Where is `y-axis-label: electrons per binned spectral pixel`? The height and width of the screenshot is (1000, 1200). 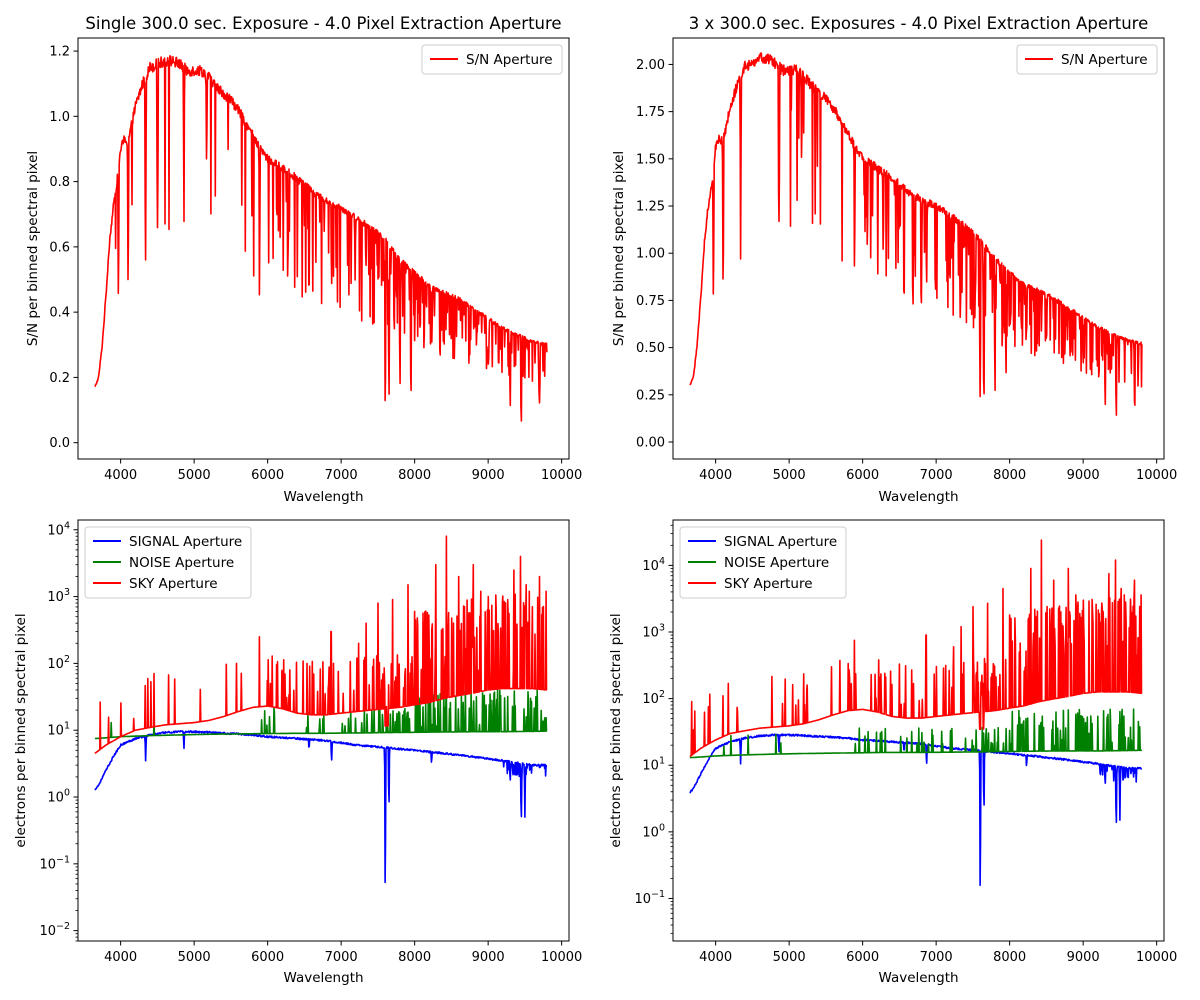
y-axis-label: electrons per binned spectral pixel is located at coordinates (21, 730).